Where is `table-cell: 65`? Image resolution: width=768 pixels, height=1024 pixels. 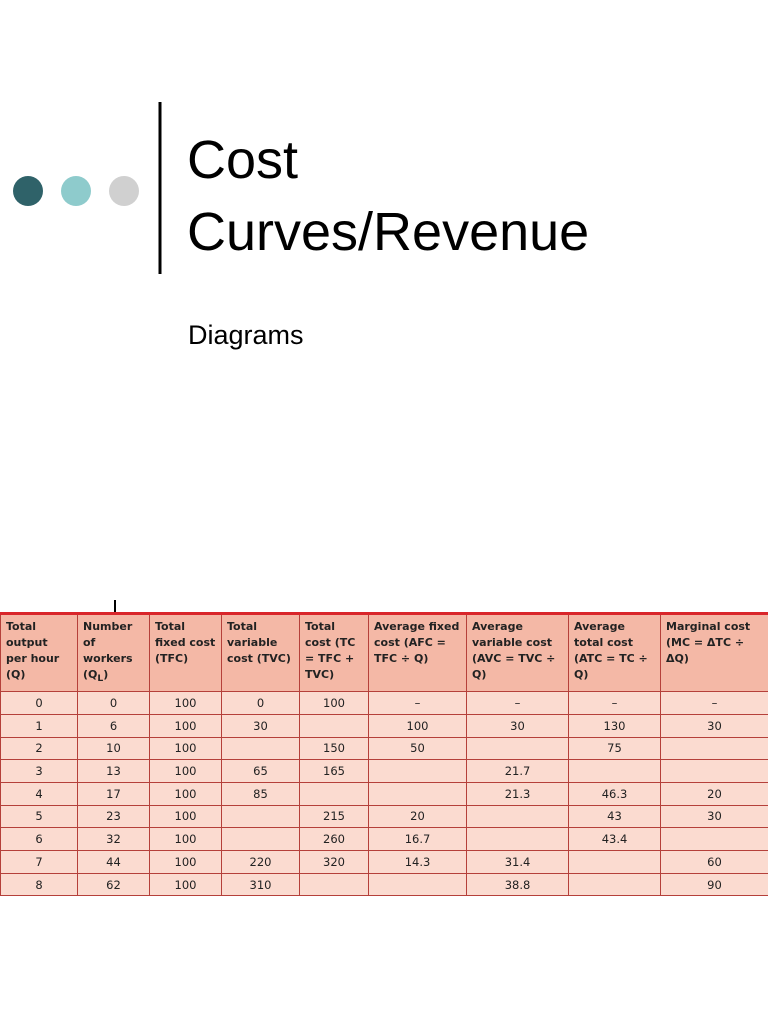
table-cell: 65 is located at coordinates (260, 771).